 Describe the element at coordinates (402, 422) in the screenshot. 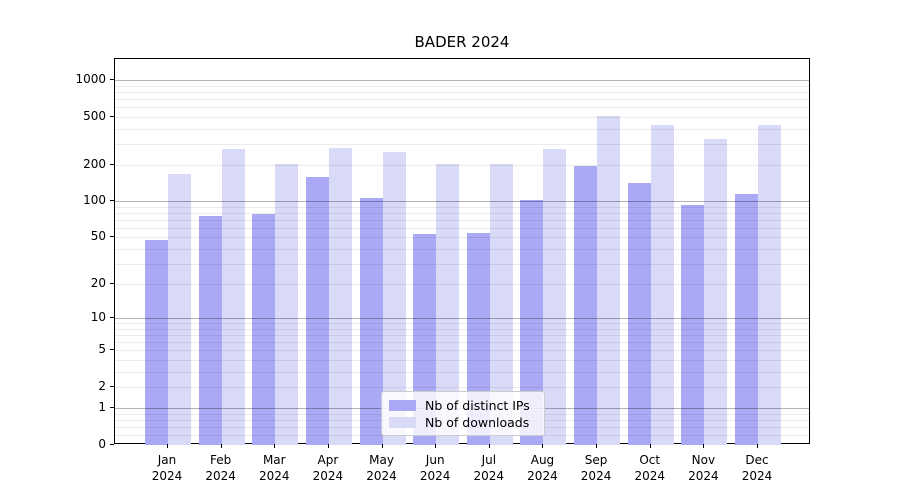

I see `legend-swatch-downloads` at that location.